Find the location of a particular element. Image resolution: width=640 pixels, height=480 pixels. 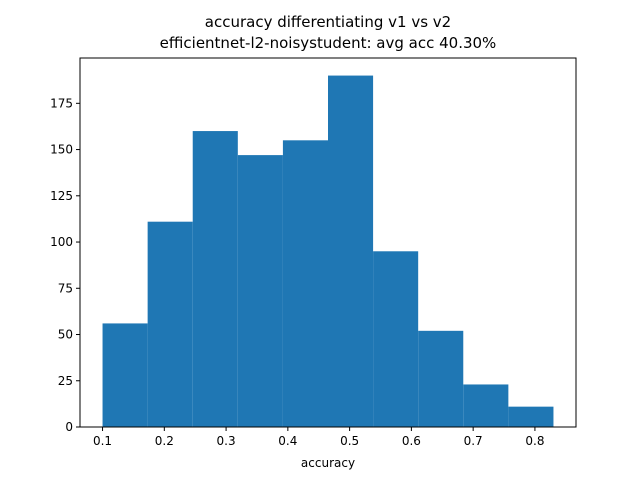

x-tick-label: 0.4 is located at coordinates (287, 441).